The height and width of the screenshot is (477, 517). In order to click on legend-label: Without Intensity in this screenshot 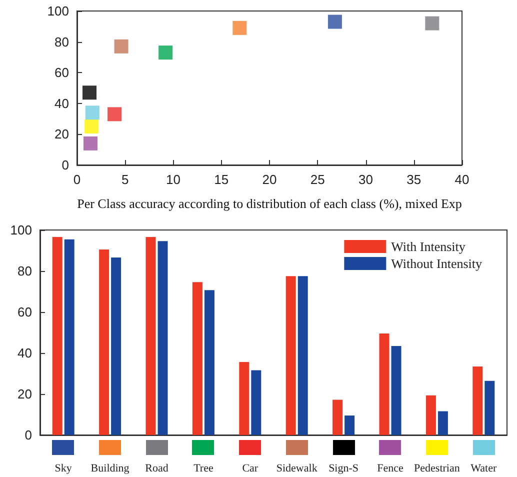, I will do `click(436, 263)`.